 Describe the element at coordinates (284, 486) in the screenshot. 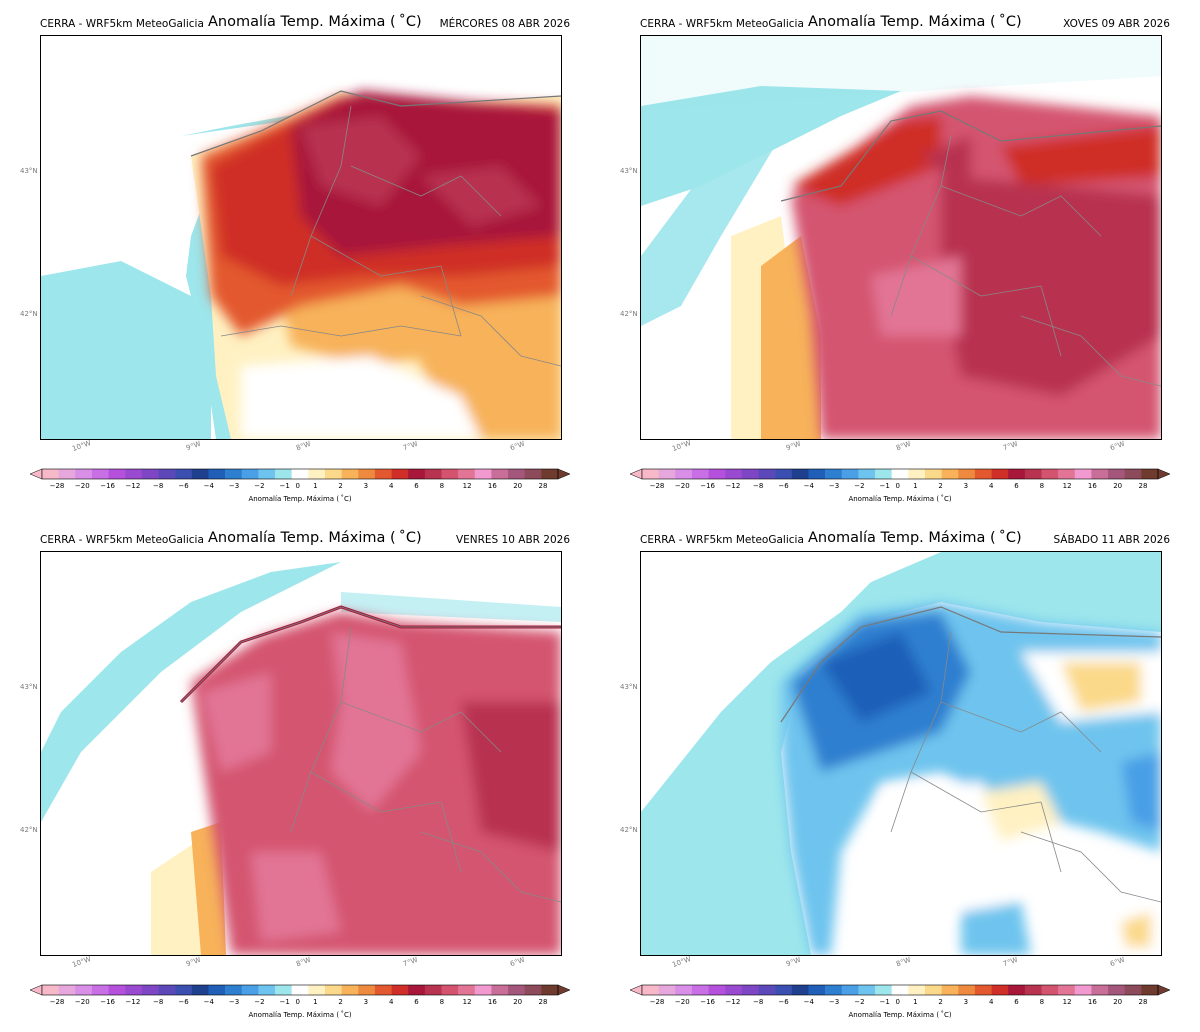

I see `colorbar-tick-label: −1` at that location.